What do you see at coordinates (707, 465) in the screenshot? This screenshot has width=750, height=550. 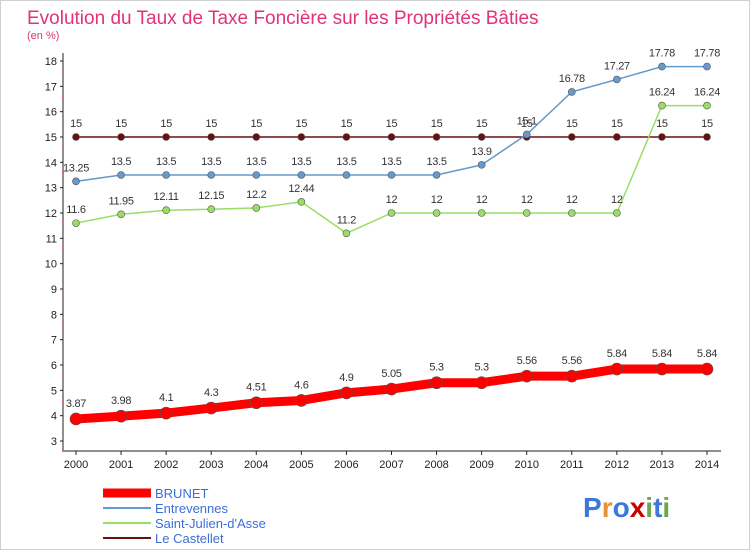 I see `x-tick-label: 2014` at bounding box center [707, 465].